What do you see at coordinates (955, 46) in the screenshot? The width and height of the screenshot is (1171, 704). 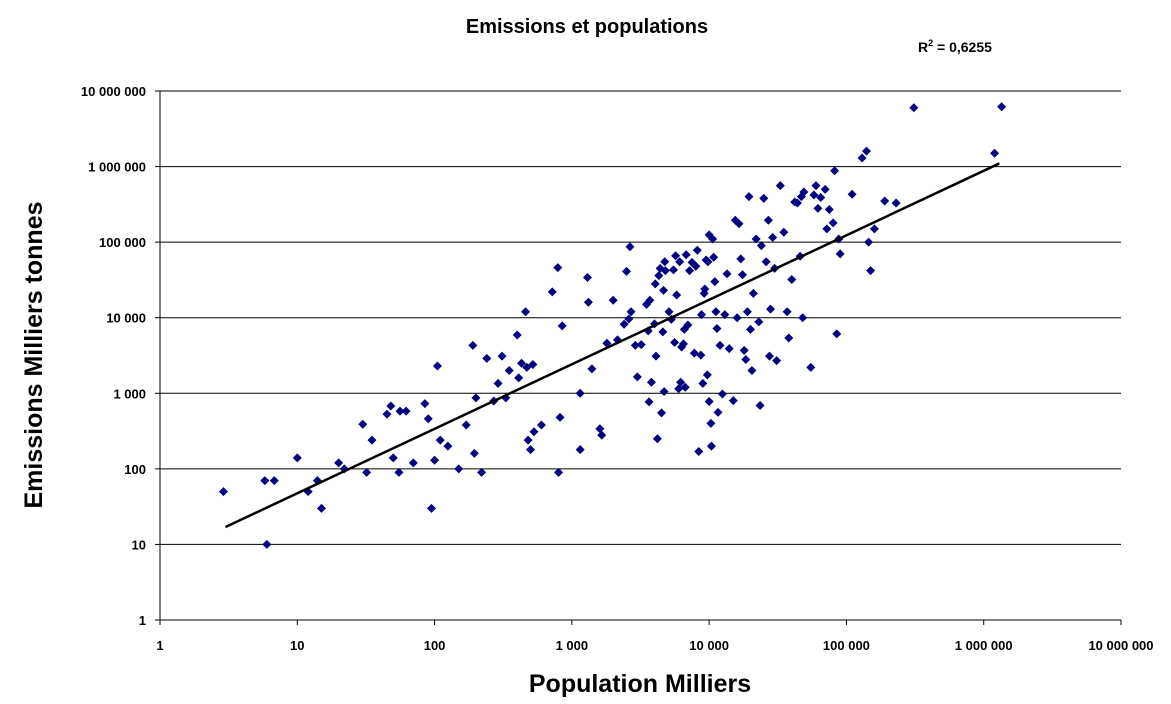 I see `r-squared-annotation: R2 = 0,6255` at bounding box center [955, 46].